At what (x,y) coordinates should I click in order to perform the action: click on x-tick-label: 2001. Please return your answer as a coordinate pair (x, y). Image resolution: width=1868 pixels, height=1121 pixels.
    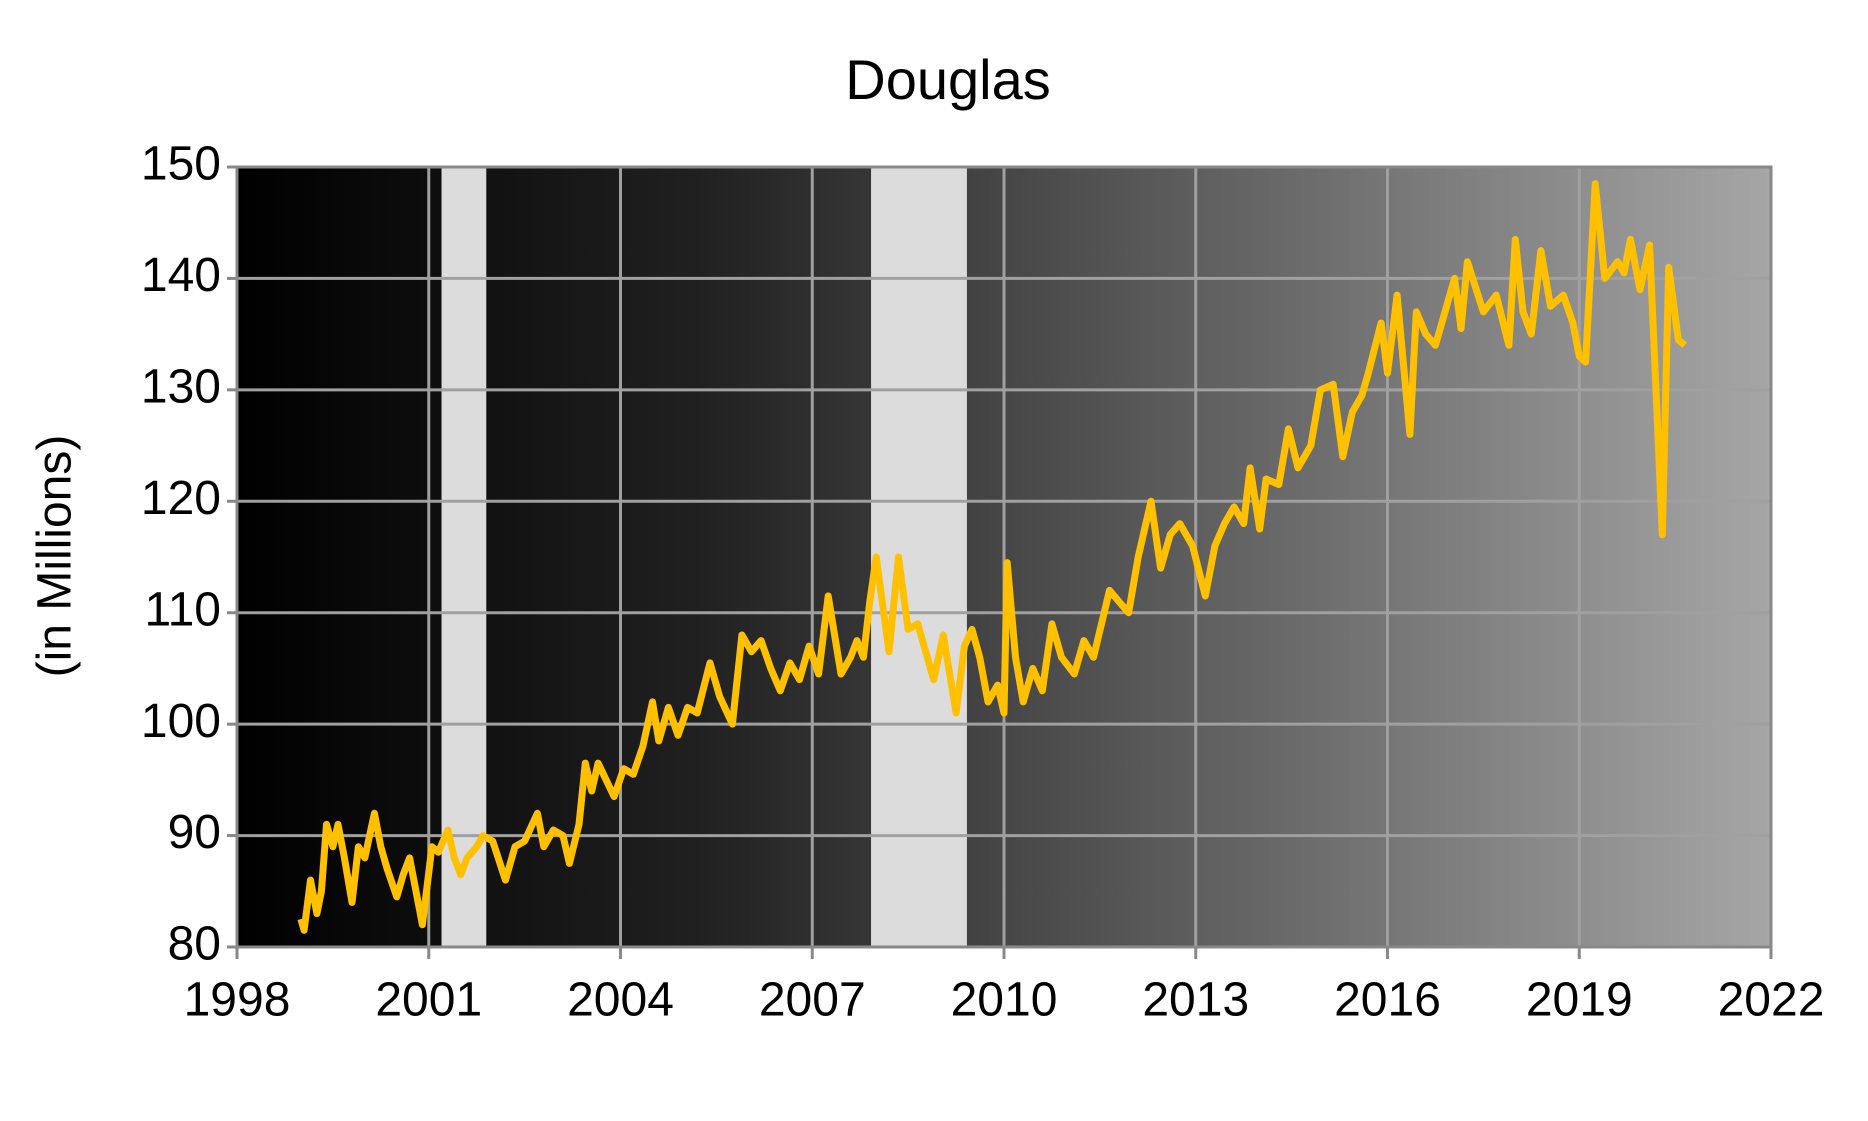
    Looking at the image, I should click on (428, 1000).